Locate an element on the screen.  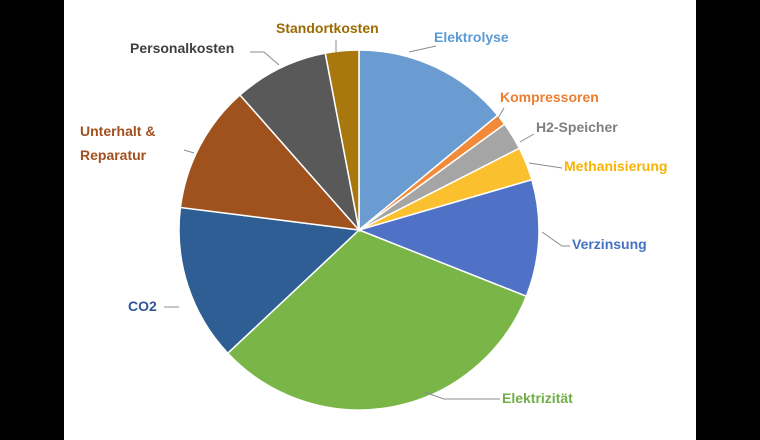
pie-slice-verzinsung is located at coordinates (448, 238).